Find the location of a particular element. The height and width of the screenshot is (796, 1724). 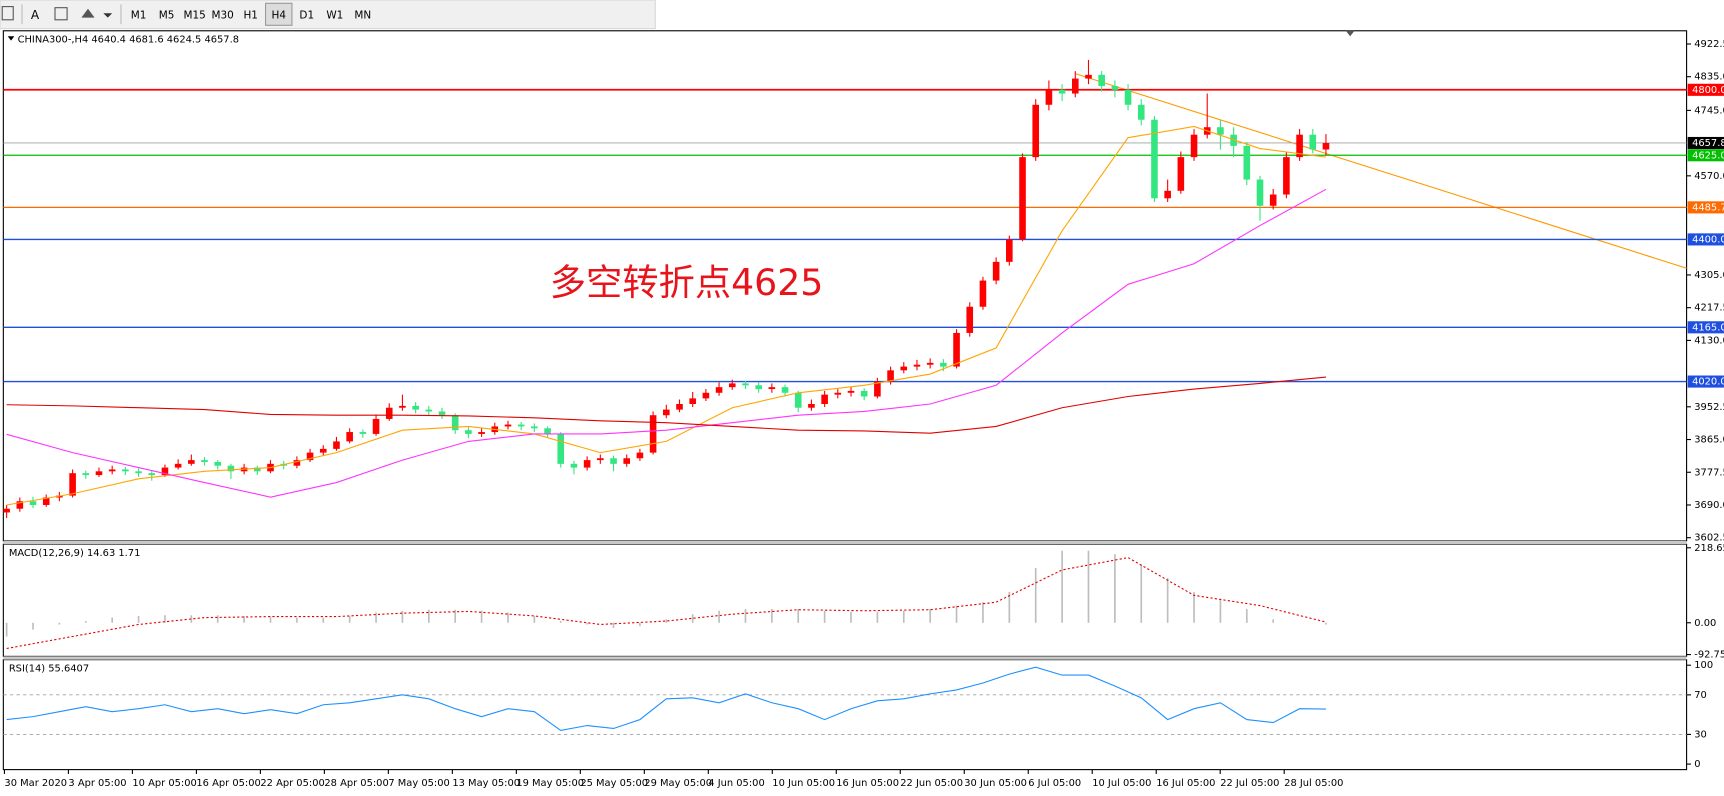

x-tick-label: 10 Jul 05:00 is located at coordinates (1121, 783).